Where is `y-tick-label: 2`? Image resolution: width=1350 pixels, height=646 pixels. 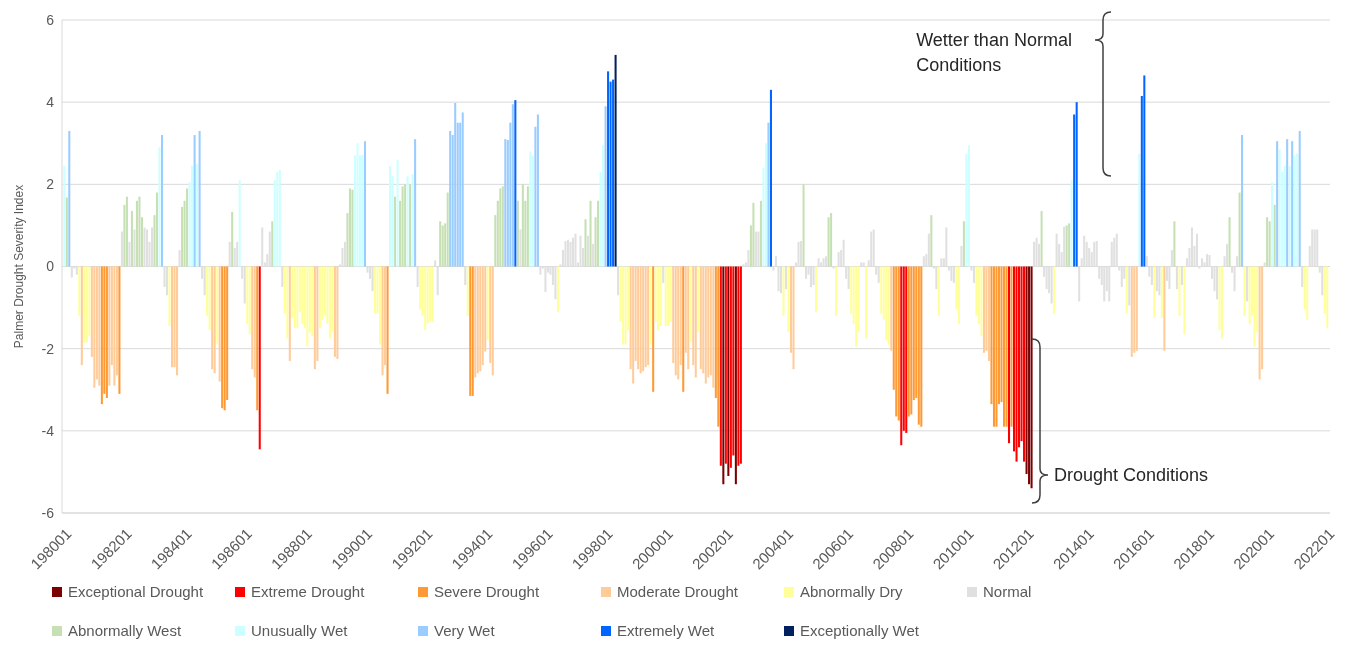 y-tick-label: 2 is located at coordinates (50, 184).